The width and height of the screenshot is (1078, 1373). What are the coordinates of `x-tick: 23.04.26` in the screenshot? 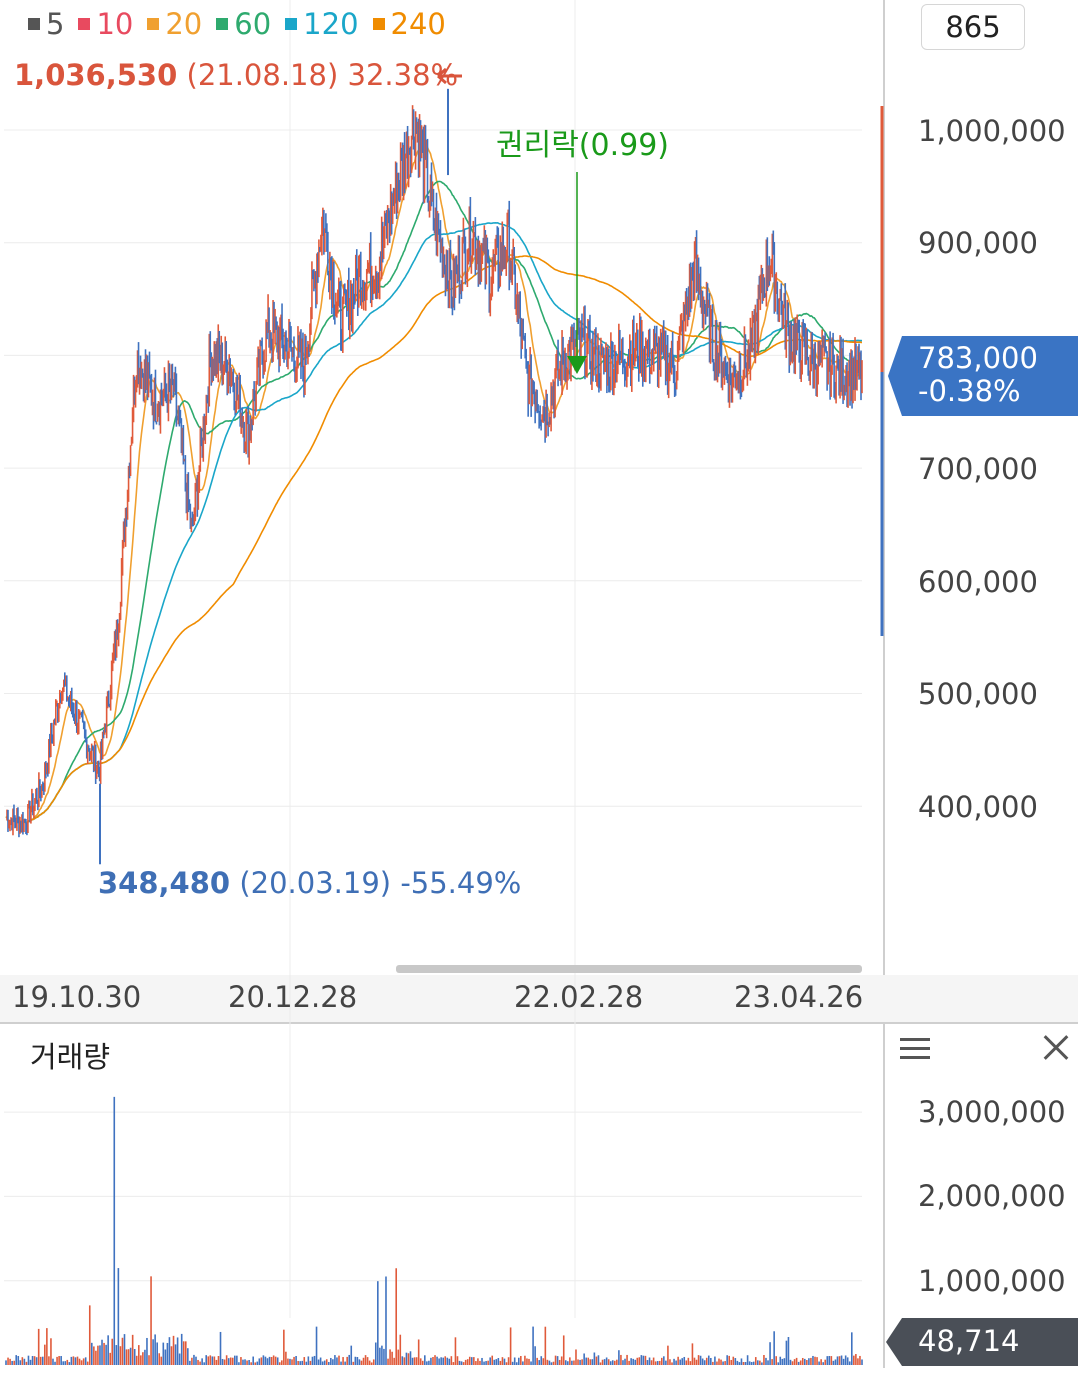 It's located at (799, 997).